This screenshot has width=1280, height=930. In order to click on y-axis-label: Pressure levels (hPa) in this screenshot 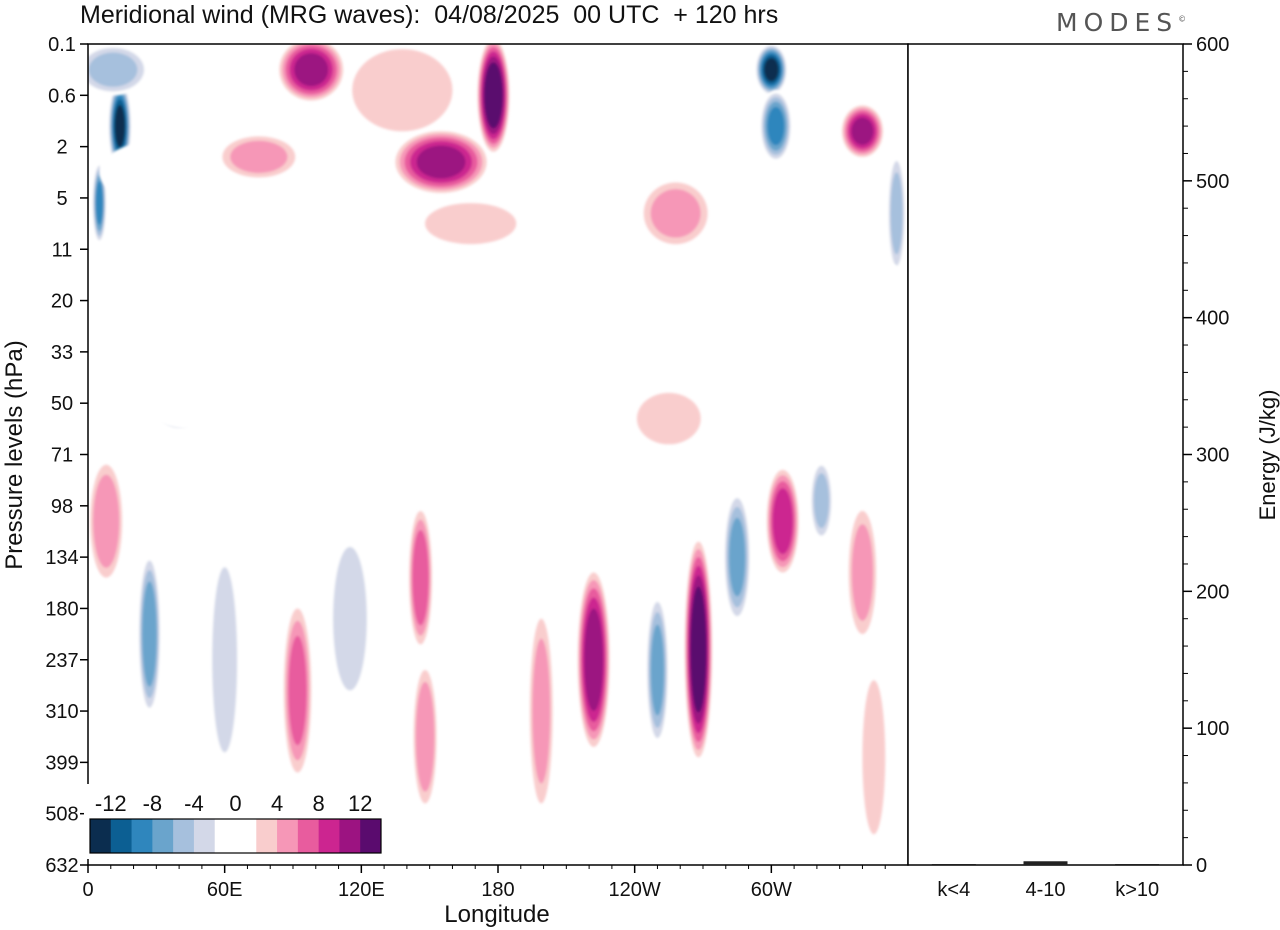, I will do `click(14, 454)`.